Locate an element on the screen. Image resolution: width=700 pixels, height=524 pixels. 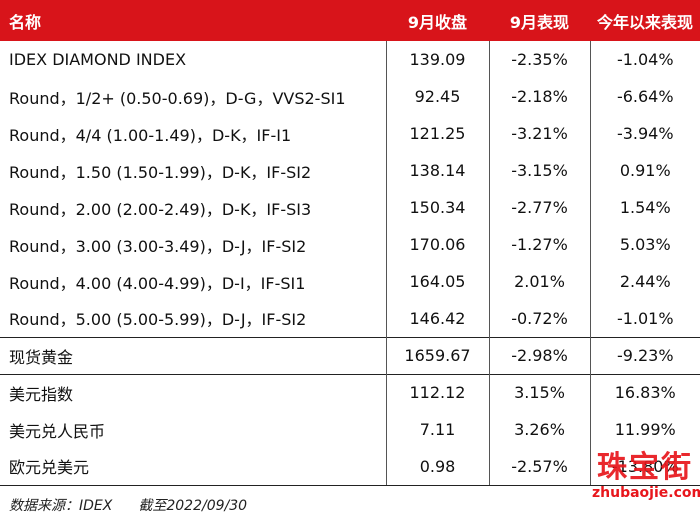
table-header-row: 名称 9月收盘 9月表现 今年以来表现 is located at coordinates (350, 20).